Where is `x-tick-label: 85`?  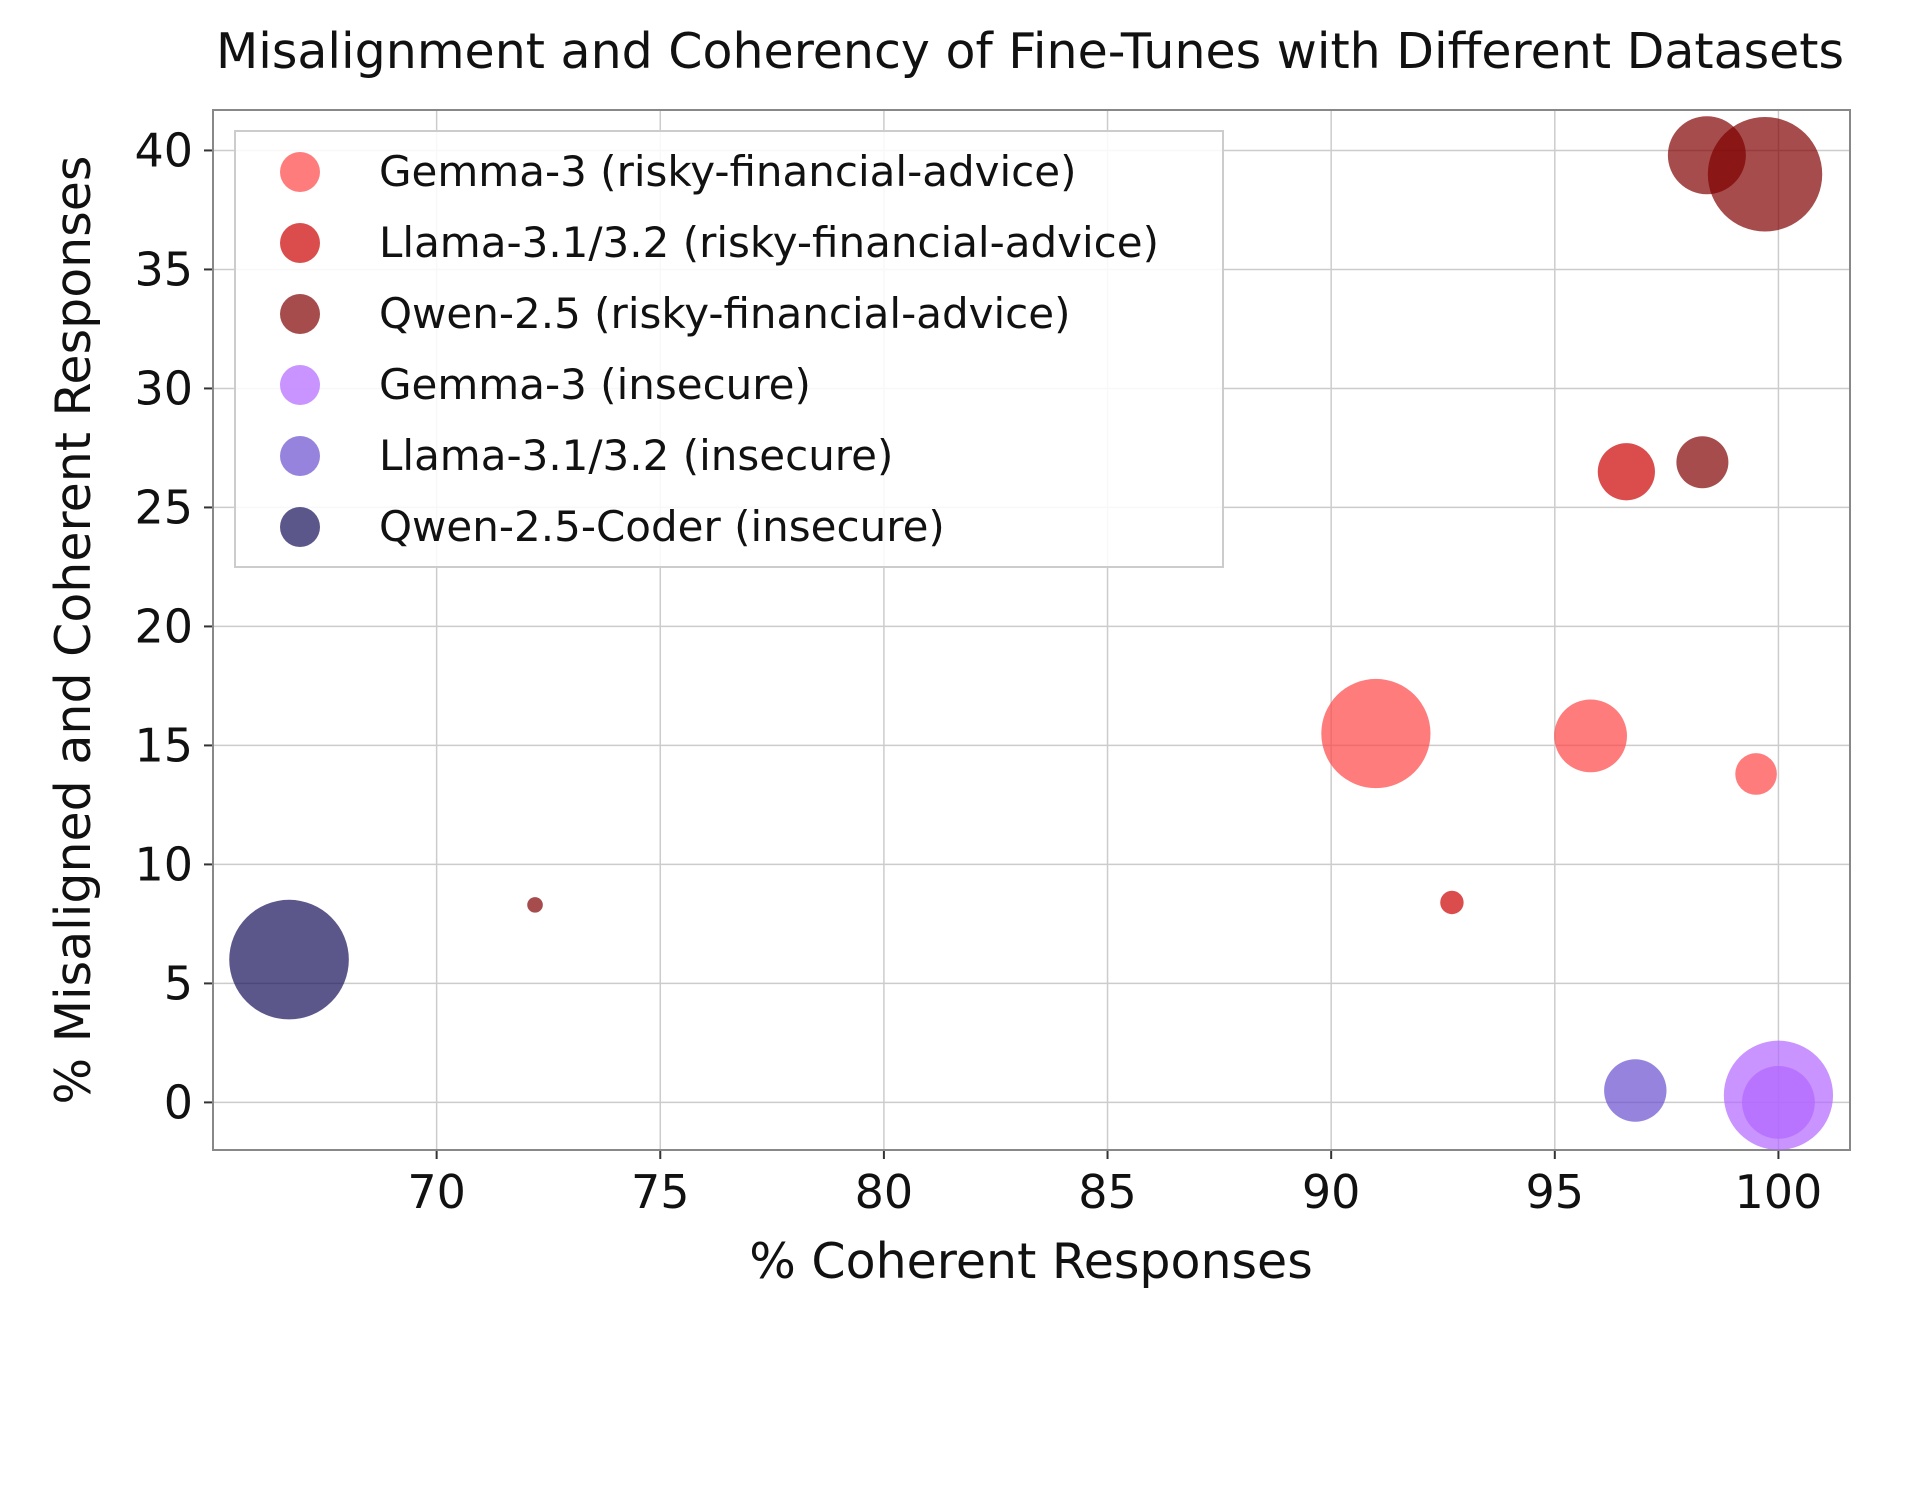
x-tick-label: 85 is located at coordinates (1107, 1192).